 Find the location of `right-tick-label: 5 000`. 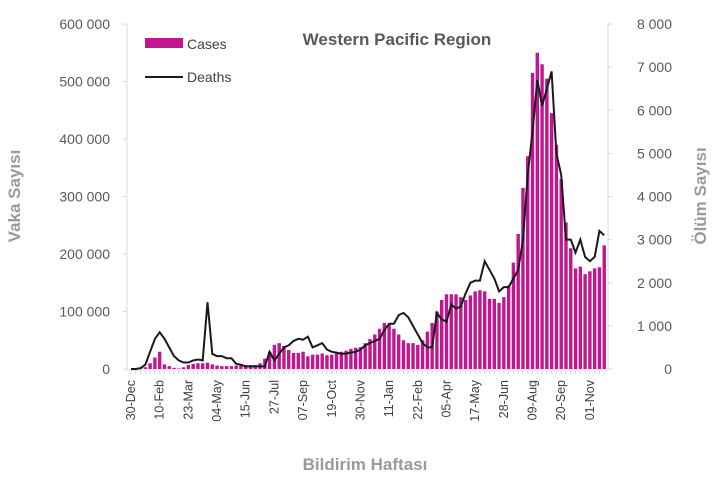

right-tick-label: 5 000 is located at coordinates (654, 153).